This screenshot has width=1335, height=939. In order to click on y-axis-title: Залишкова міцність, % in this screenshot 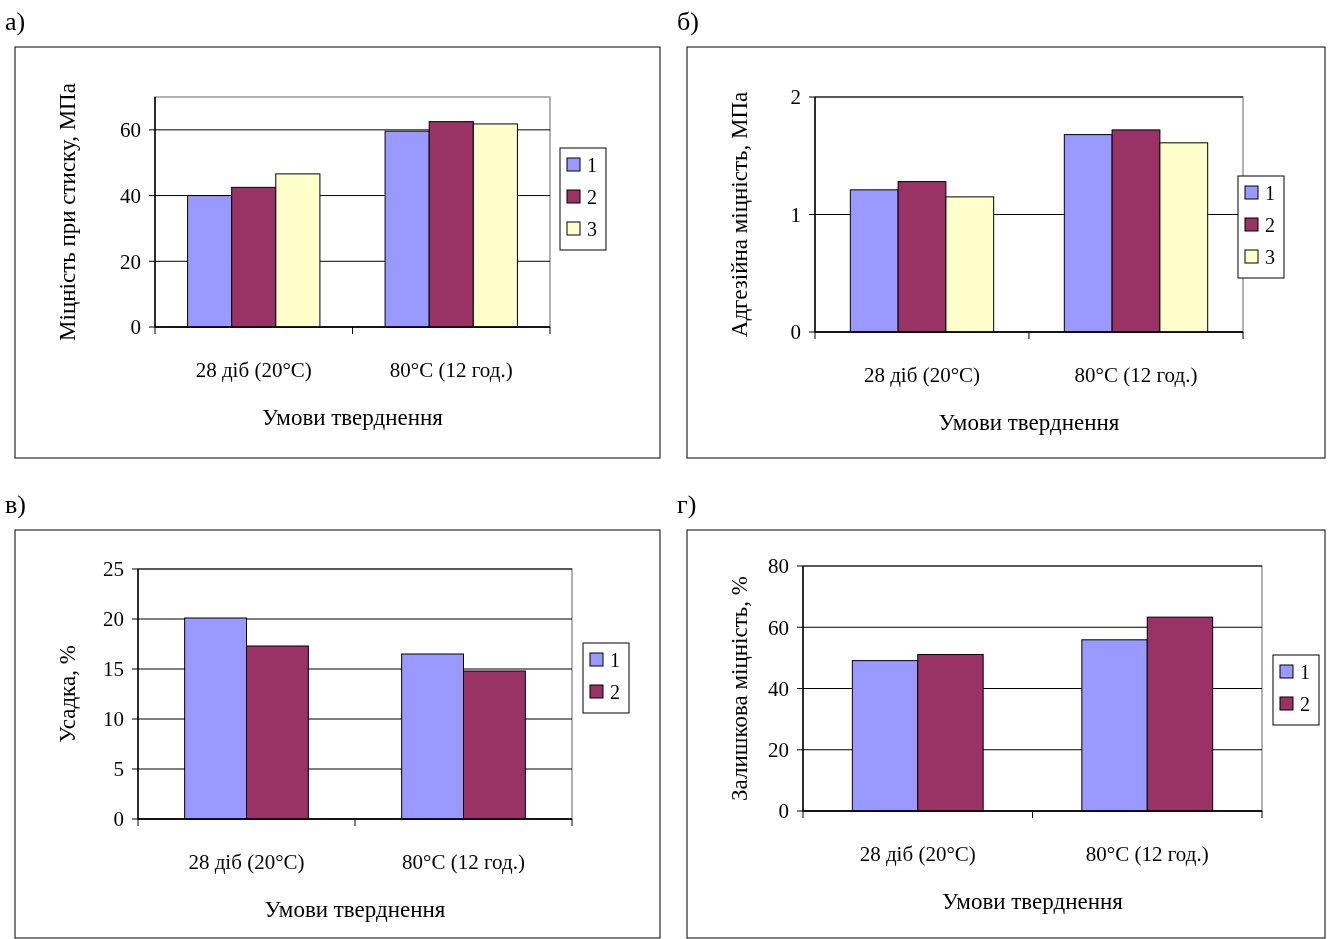, I will do `click(739, 688)`.